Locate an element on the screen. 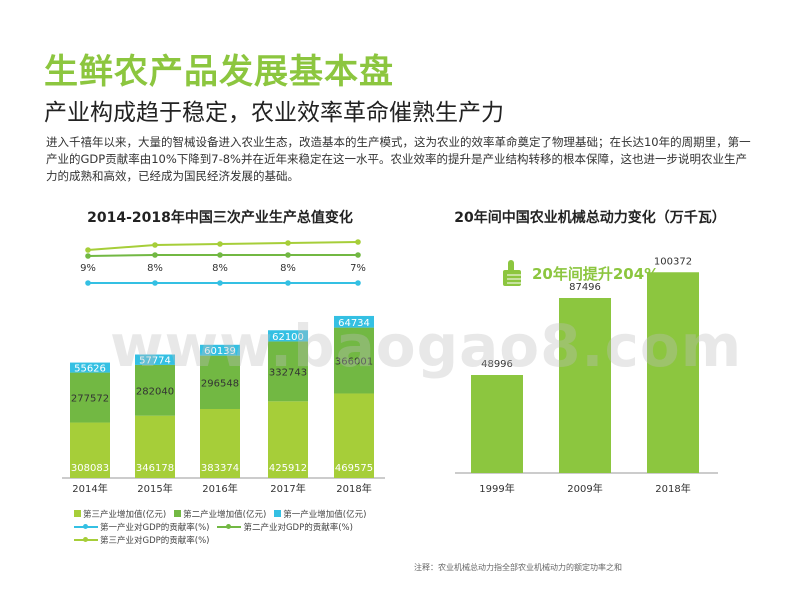  legend-item-primary: 第一产业增加值(亿元) is located at coordinates (320, 514).